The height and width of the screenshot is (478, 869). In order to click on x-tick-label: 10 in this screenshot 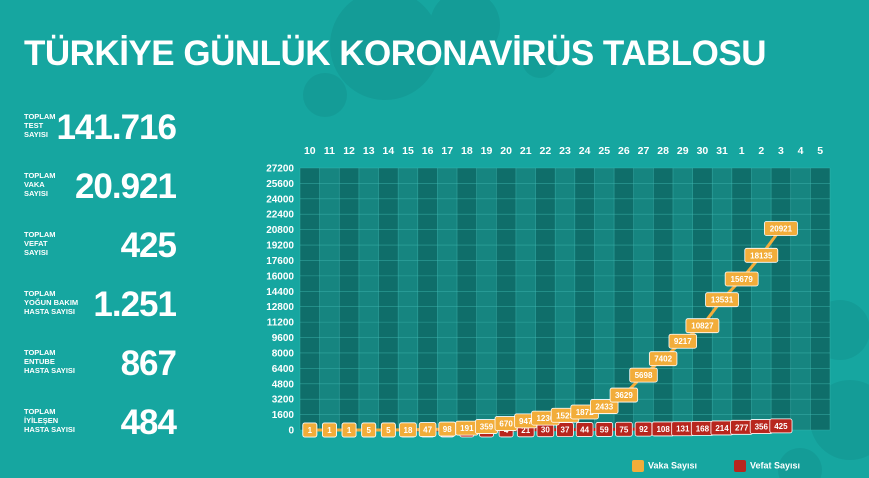, I will do `click(310, 151)`.